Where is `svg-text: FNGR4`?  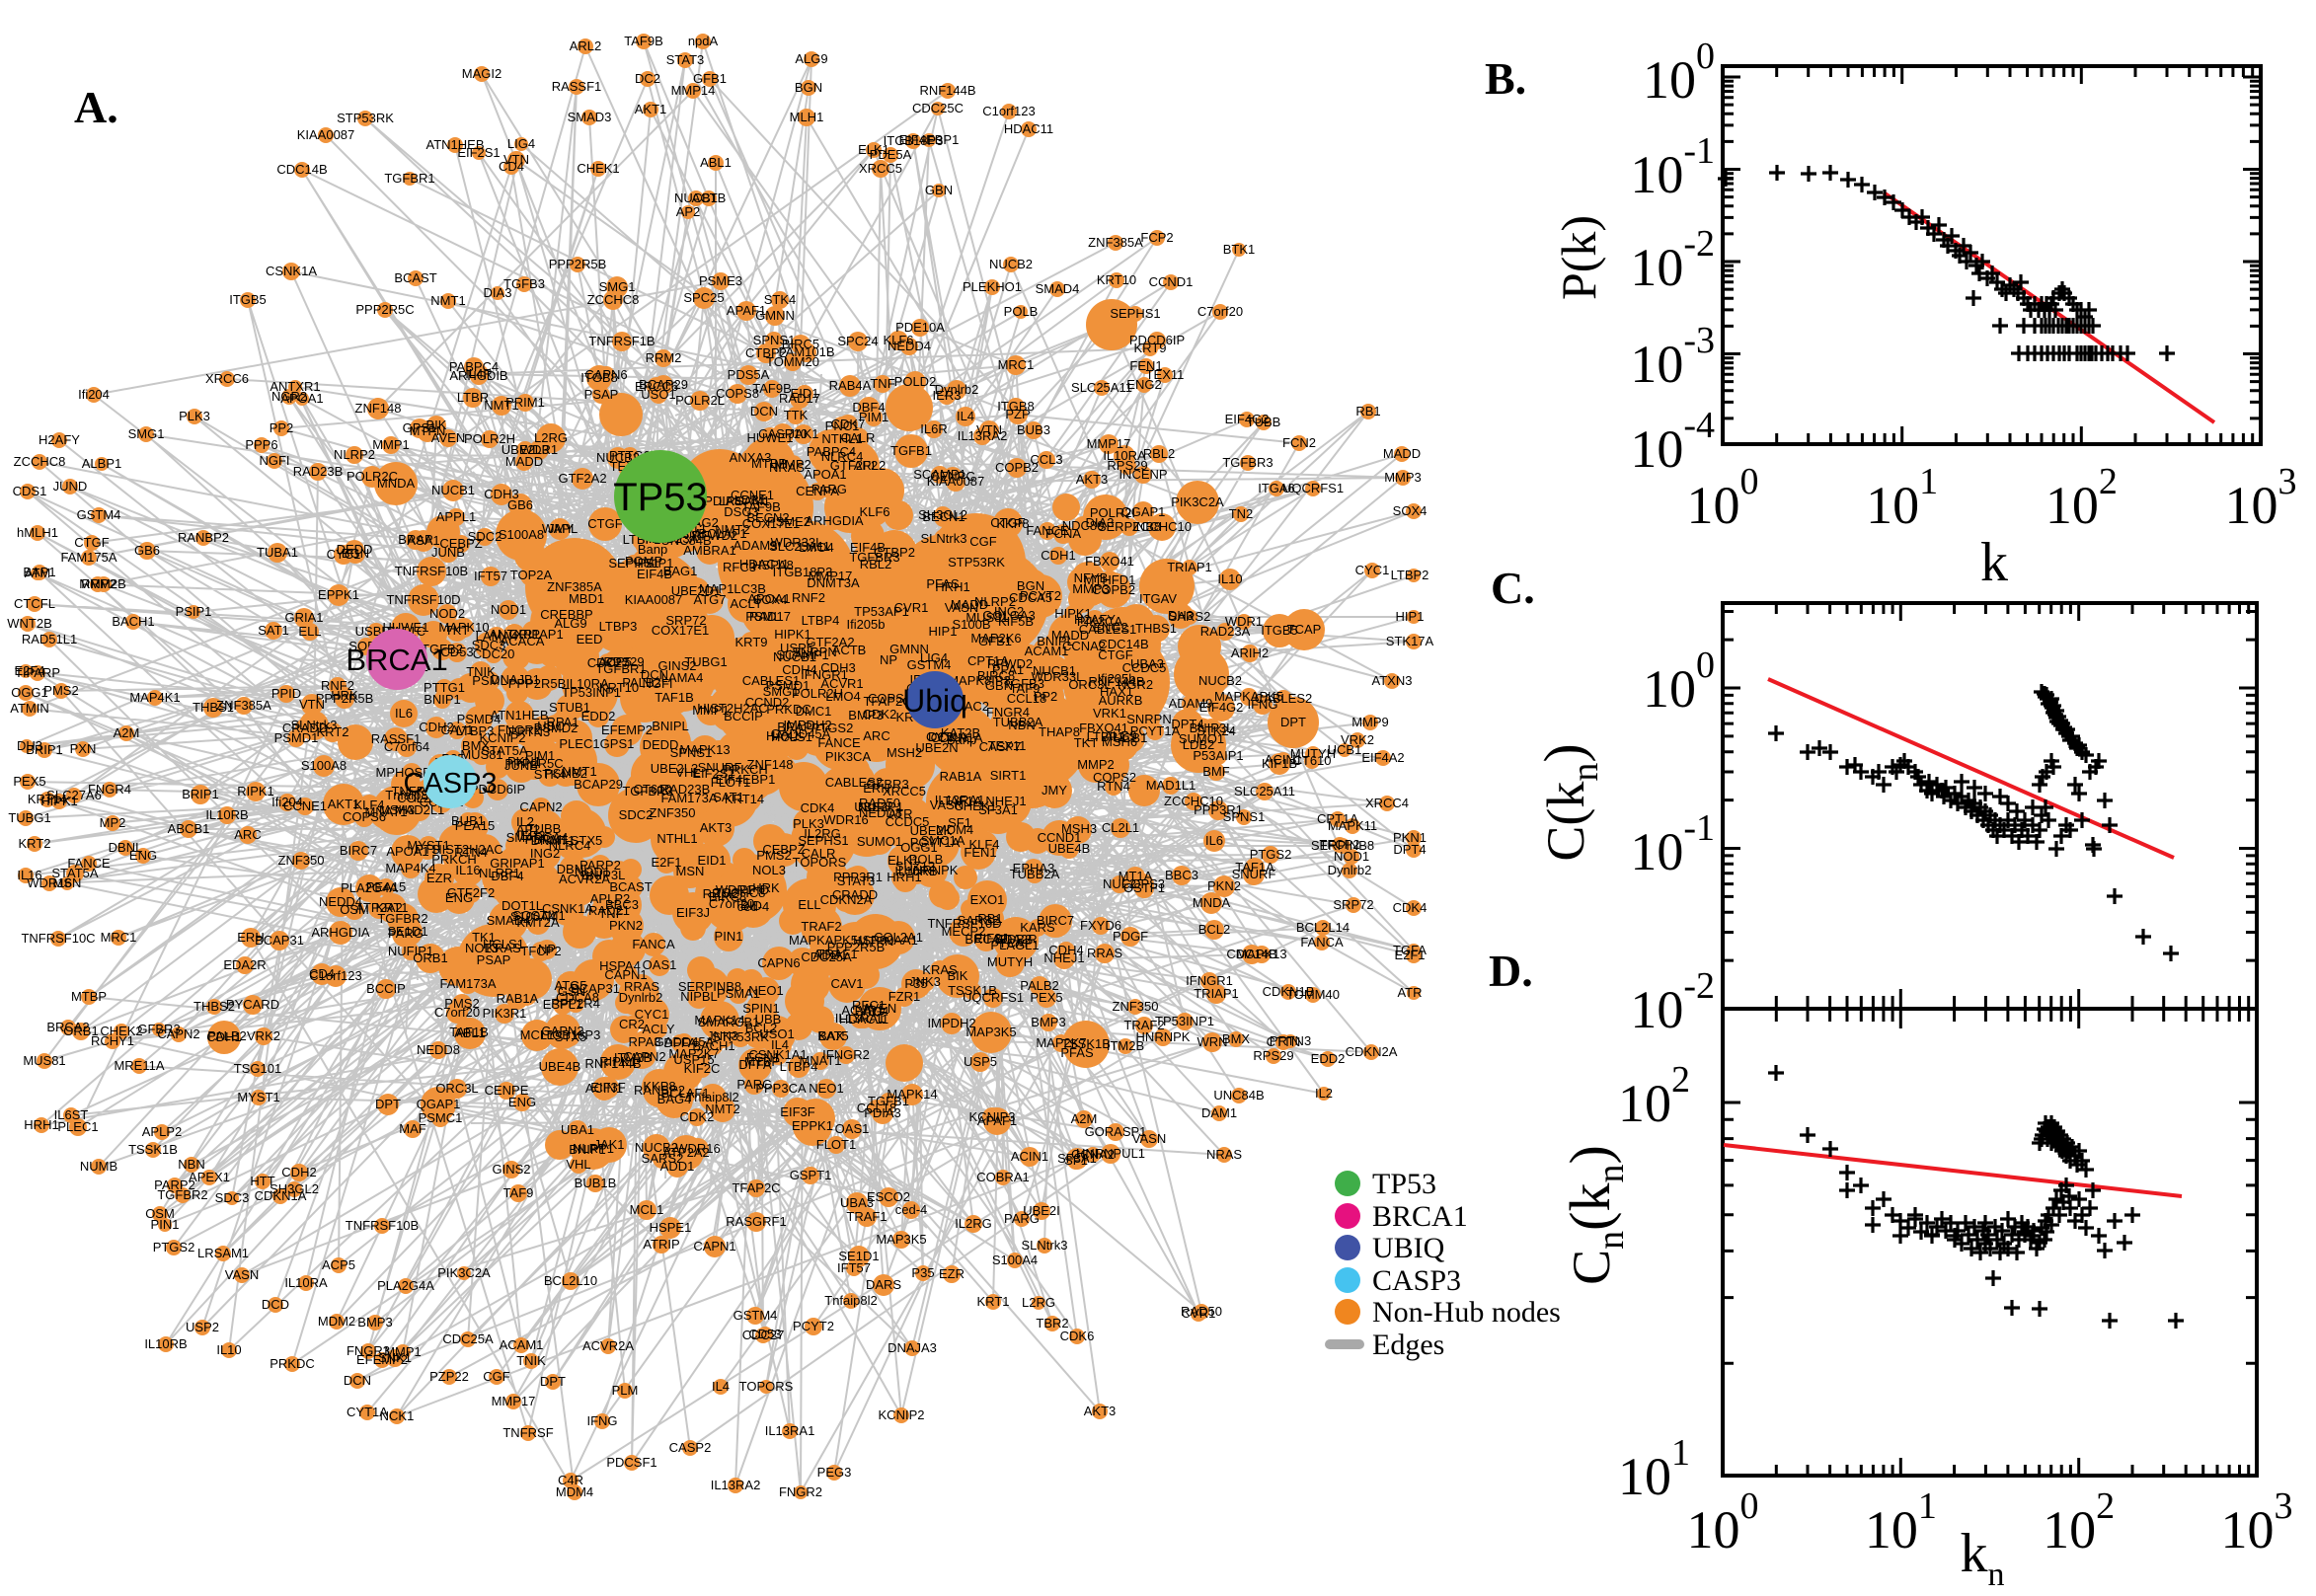 svg-text: FNGR4 is located at coordinates (109, 789).